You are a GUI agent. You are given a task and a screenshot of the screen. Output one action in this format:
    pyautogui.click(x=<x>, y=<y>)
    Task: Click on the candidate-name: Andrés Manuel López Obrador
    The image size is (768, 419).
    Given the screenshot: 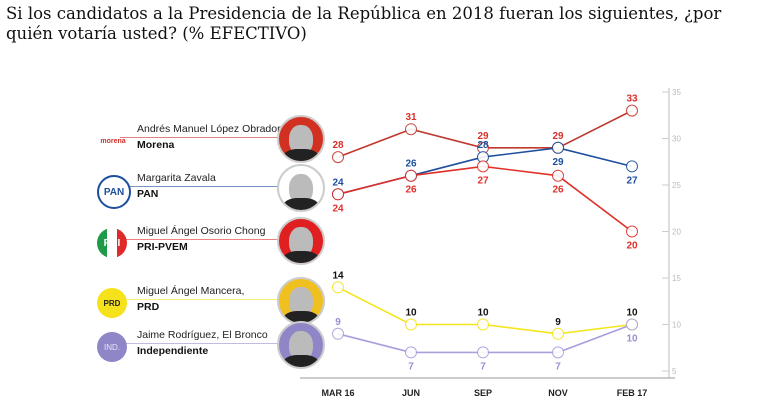 What is the action you would take?
    pyautogui.click(x=209, y=129)
    